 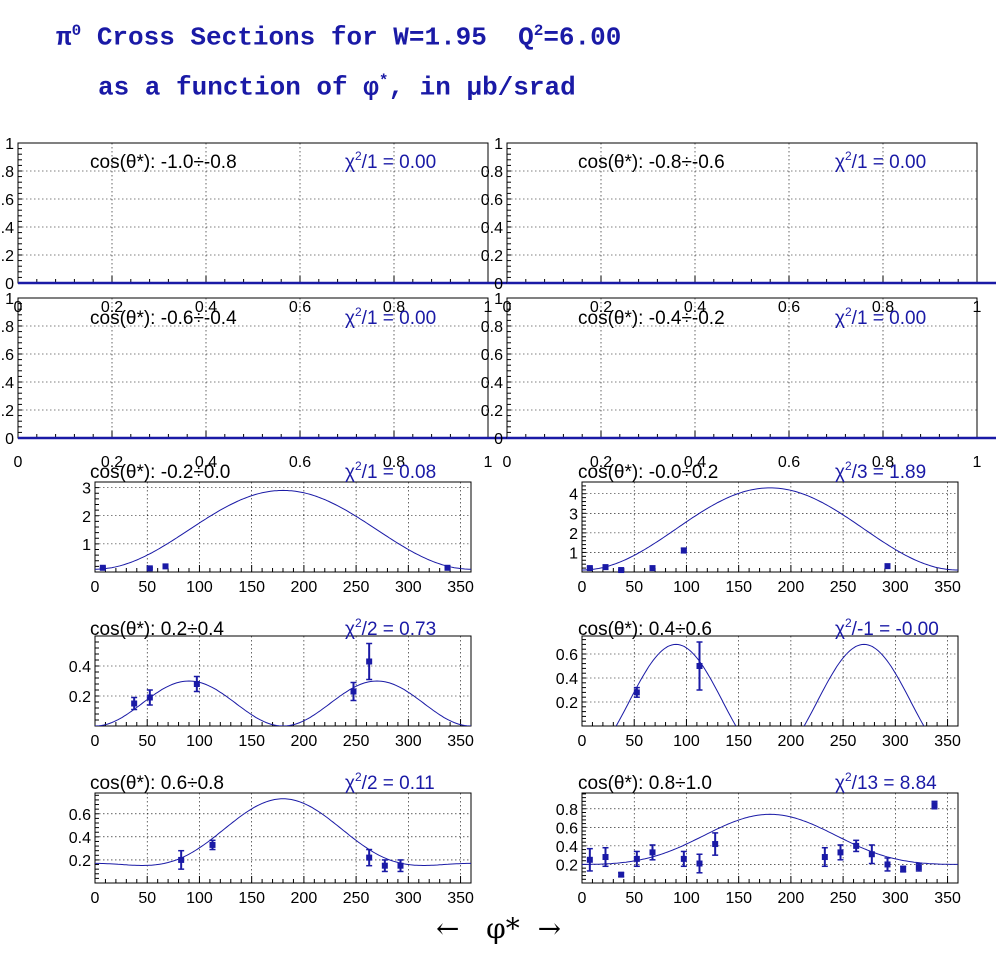 I want to click on bin-label: cos(θ*): 0.8÷1.0, so click(x=645, y=783).